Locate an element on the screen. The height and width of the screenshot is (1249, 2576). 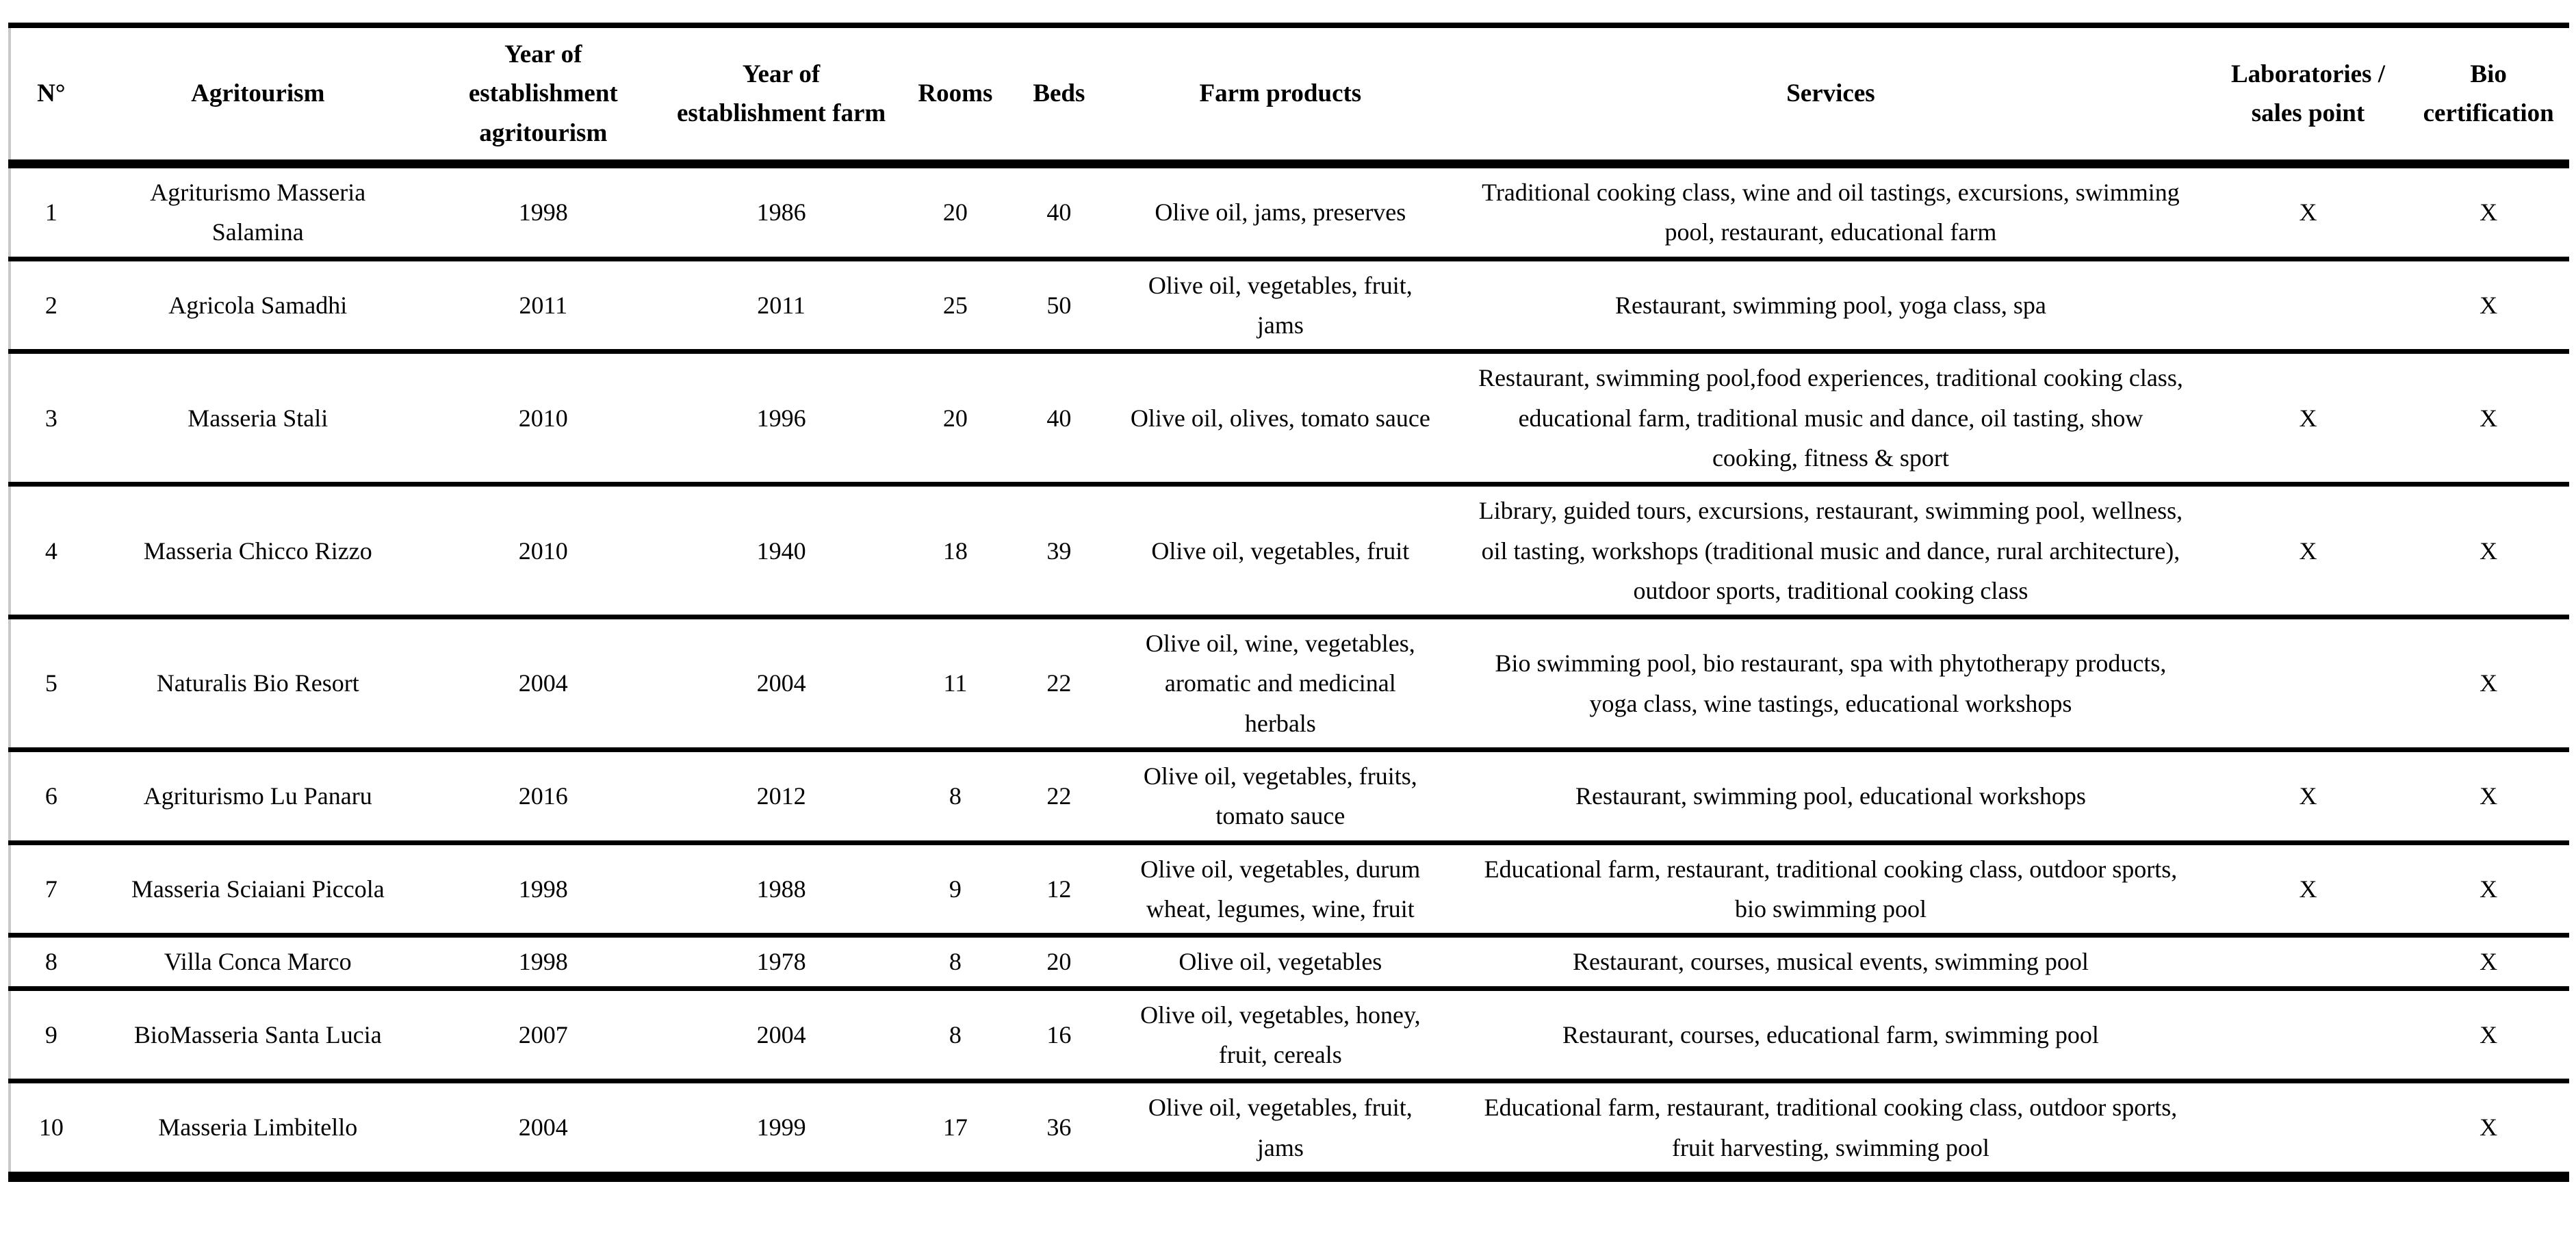
column-header-rooms: Rooms is located at coordinates (956, 94).